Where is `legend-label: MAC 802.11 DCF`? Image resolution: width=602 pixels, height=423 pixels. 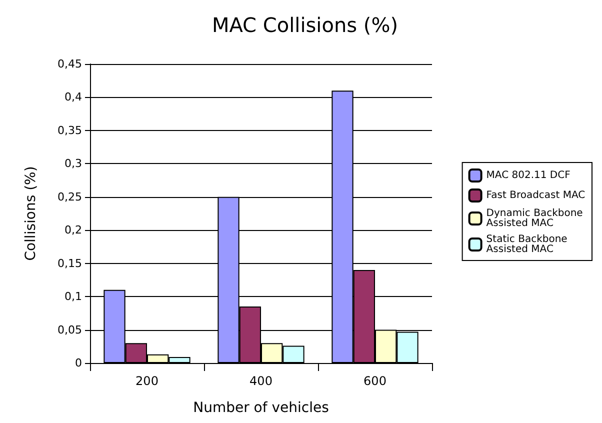 legend-label: MAC 802.11 DCF is located at coordinates (528, 175).